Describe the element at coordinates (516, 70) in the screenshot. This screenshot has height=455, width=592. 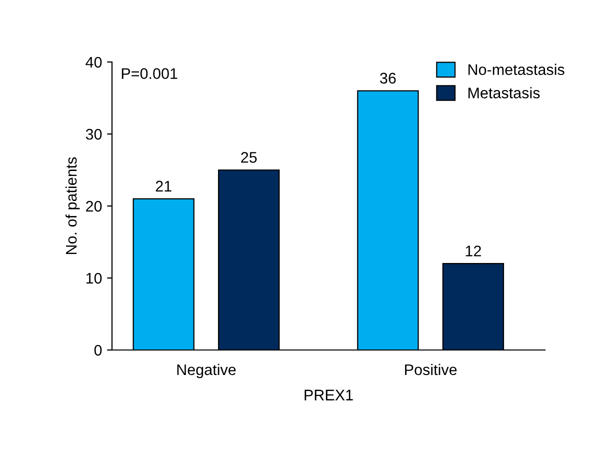
I see `legend-label: No-metastasis` at that location.